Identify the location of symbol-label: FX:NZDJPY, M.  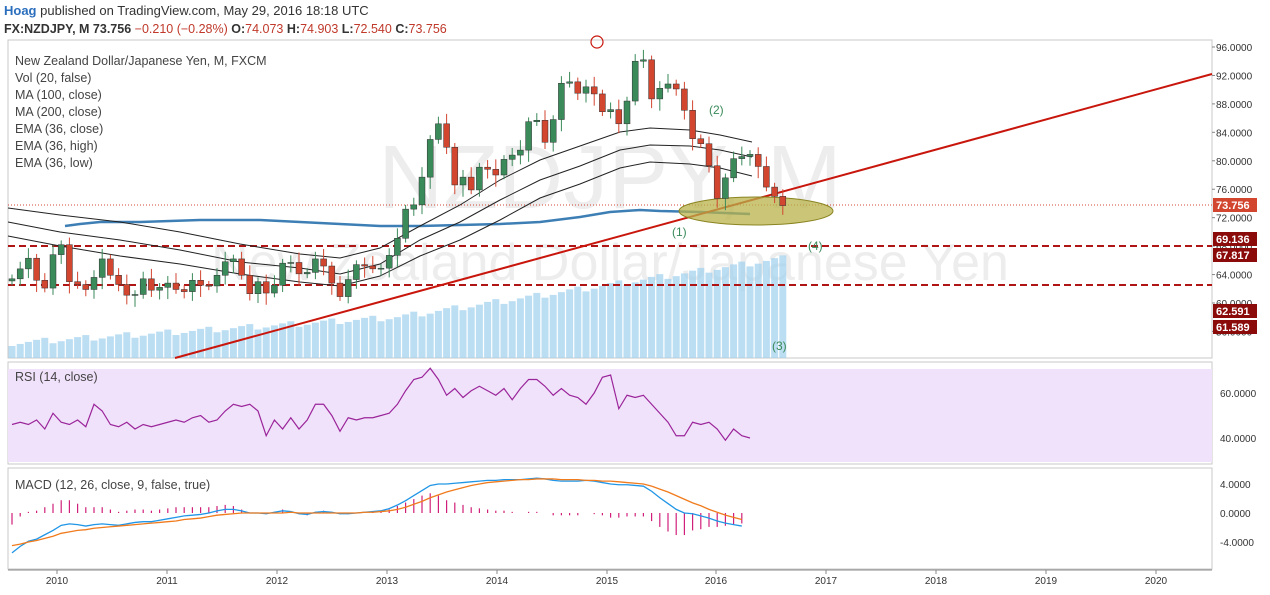
(47, 29).